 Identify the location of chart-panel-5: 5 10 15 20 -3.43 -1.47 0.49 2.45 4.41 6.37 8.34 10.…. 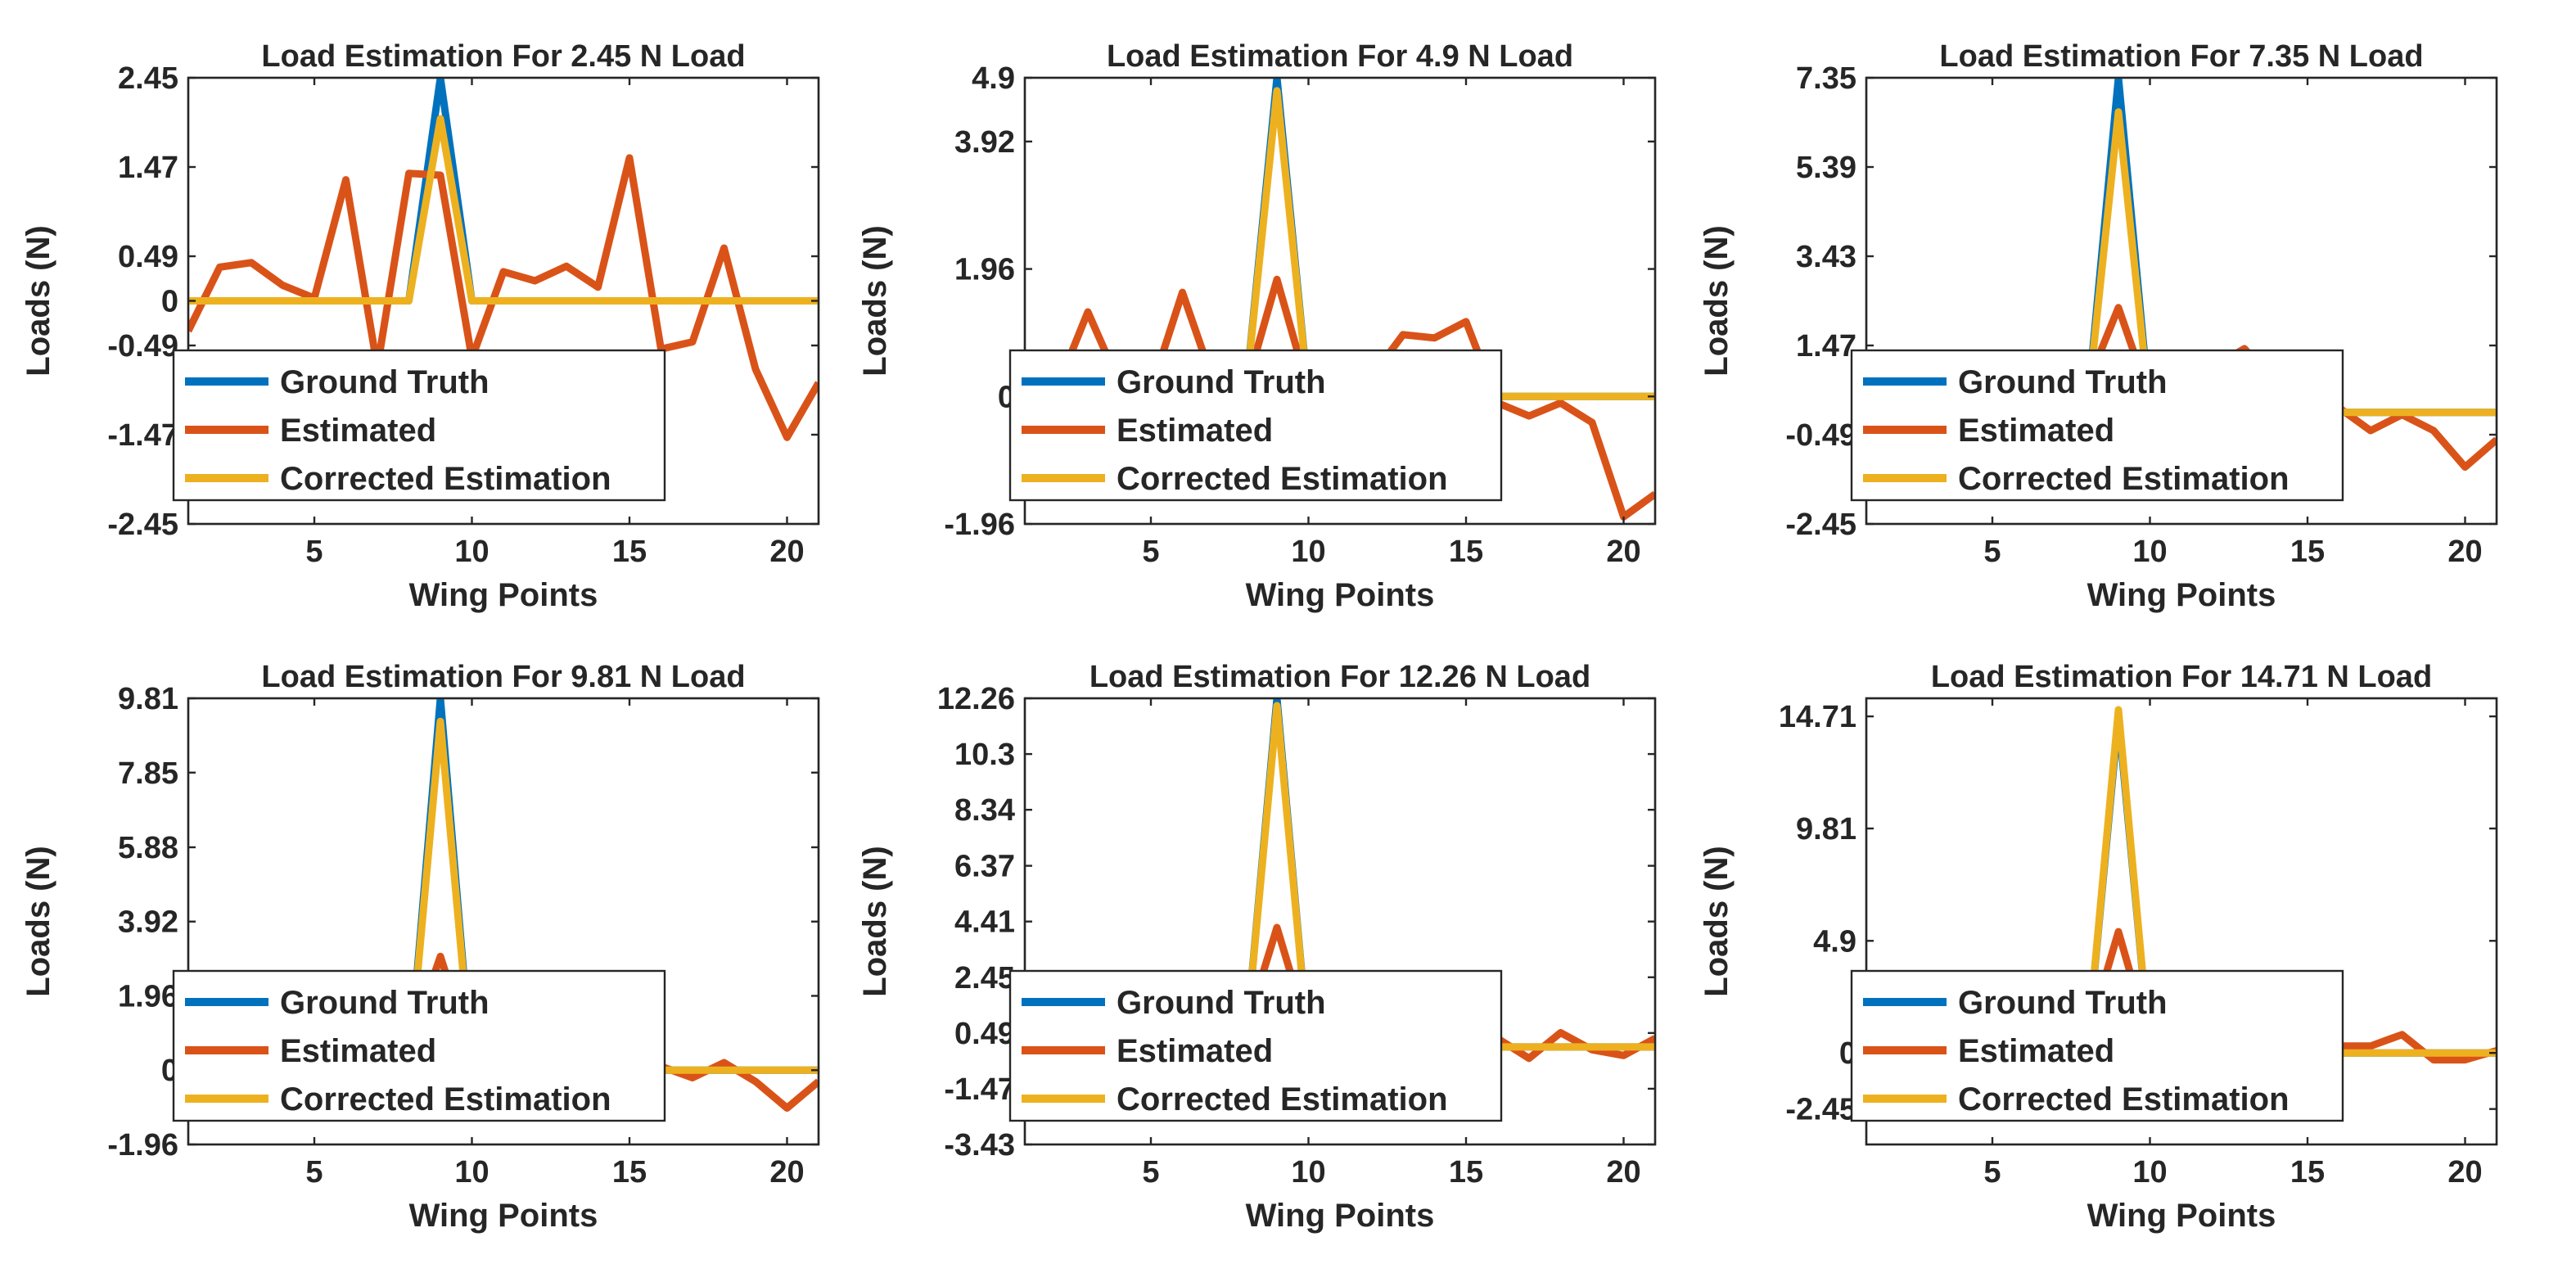
(1257, 947).